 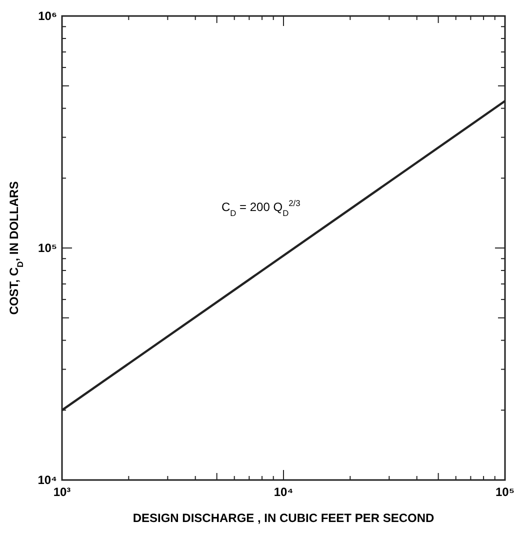 I want to click on x-tick-label: 10⁵, so click(x=505, y=492).